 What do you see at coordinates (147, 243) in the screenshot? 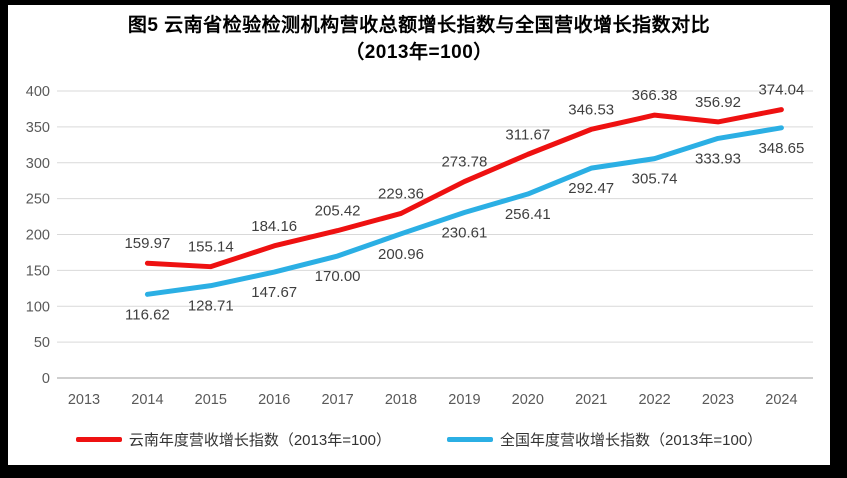
I see `svg-text: 159.97` at bounding box center [147, 243].